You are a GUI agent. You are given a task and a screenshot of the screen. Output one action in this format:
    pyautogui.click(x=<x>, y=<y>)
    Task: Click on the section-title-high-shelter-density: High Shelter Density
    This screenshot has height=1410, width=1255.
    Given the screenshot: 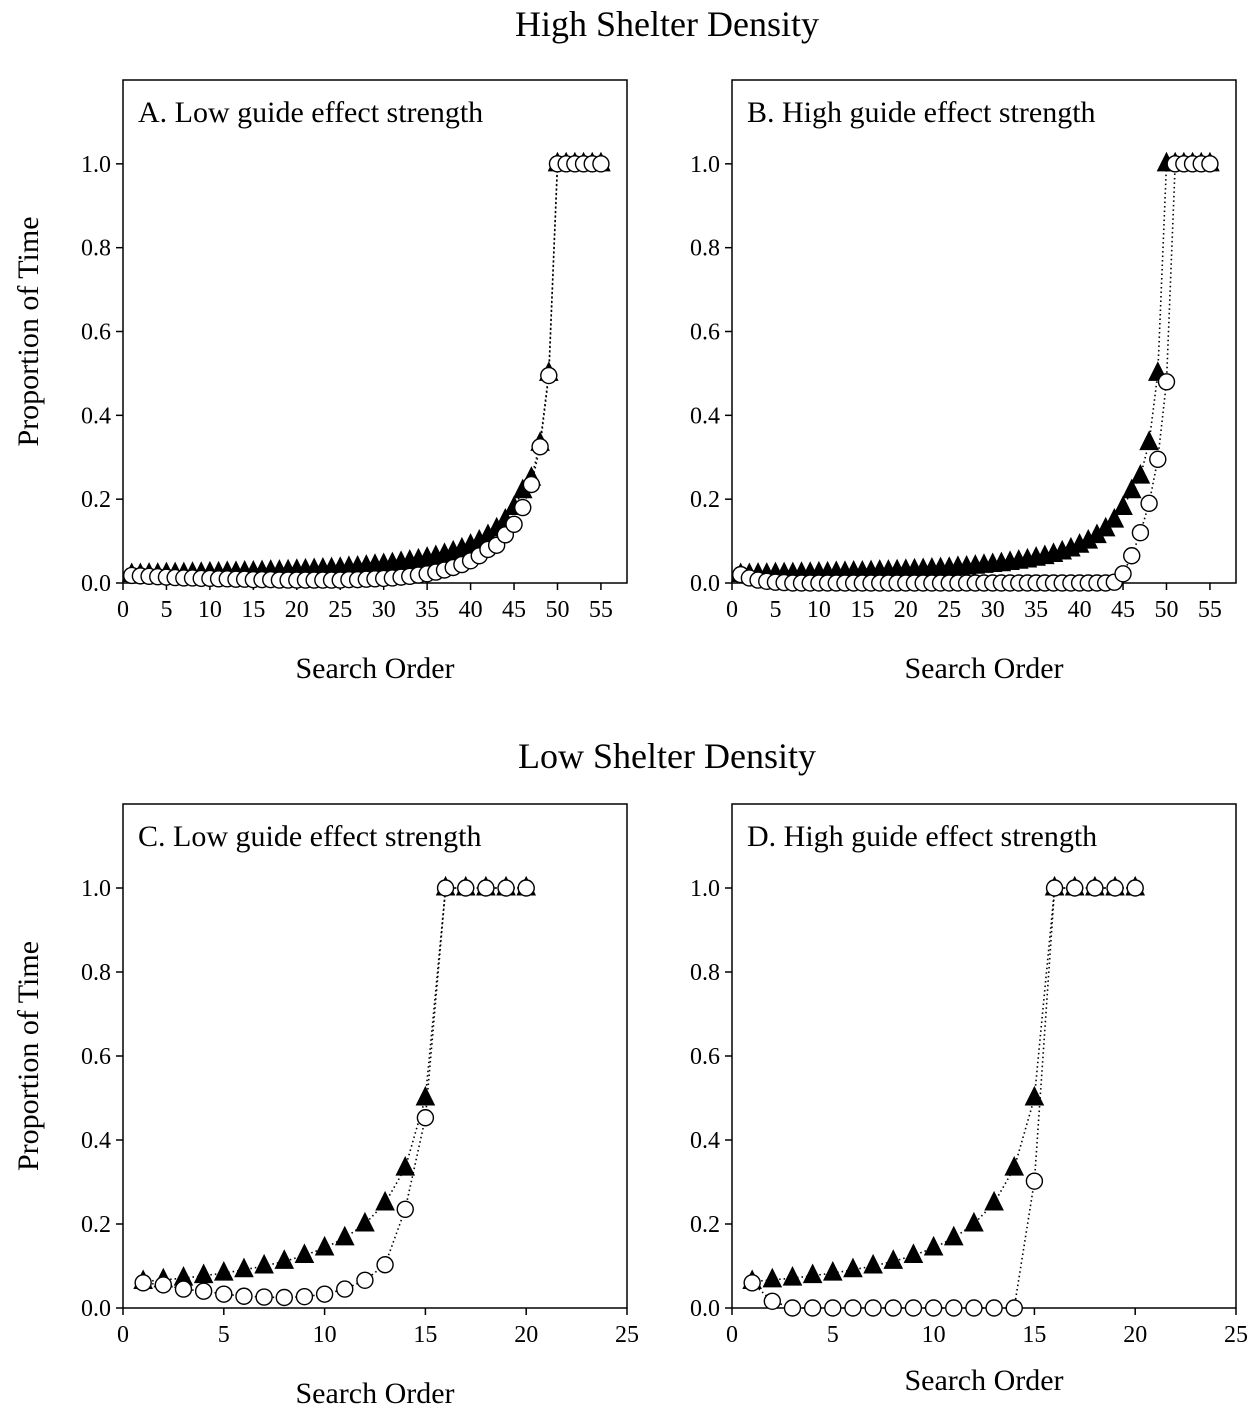 What is the action you would take?
    pyautogui.click(x=667, y=24)
    